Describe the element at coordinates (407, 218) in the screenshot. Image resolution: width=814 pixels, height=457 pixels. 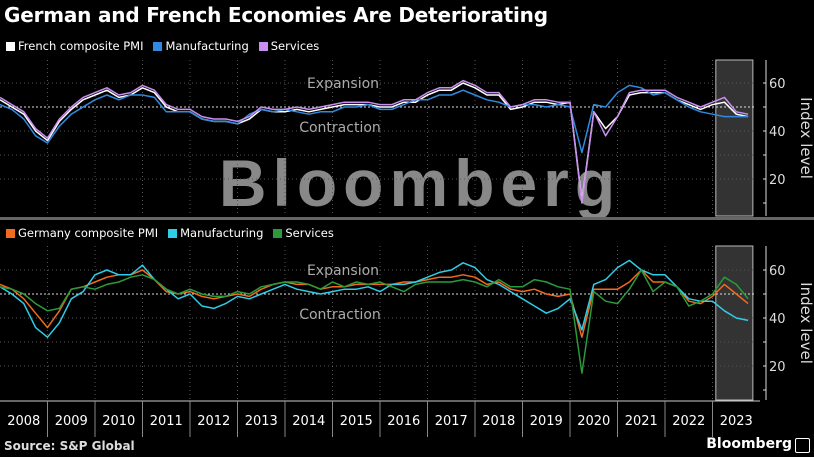
I see `panel-separator` at that location.